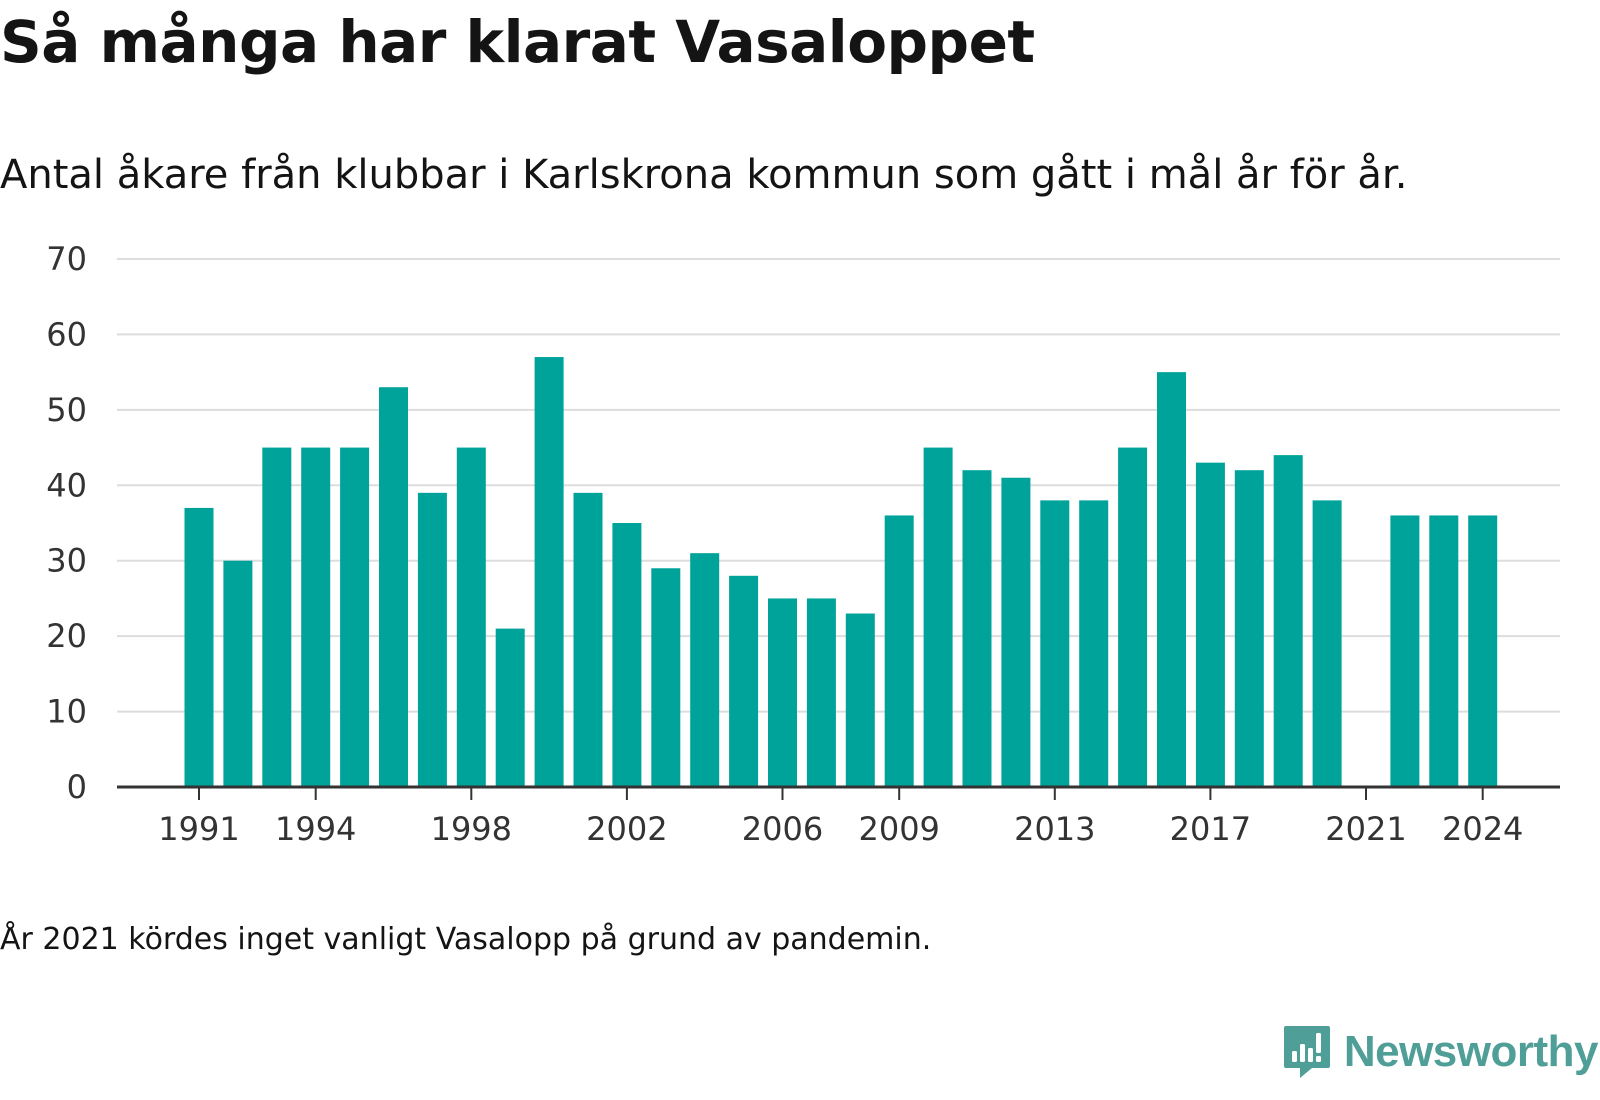 The width and height of the screenshot is (1600, 1100). Describe the element at coordinates (517, 42) in the screenshot. I see `chart-title: Så många har klarat Vasaloppet` at that location.